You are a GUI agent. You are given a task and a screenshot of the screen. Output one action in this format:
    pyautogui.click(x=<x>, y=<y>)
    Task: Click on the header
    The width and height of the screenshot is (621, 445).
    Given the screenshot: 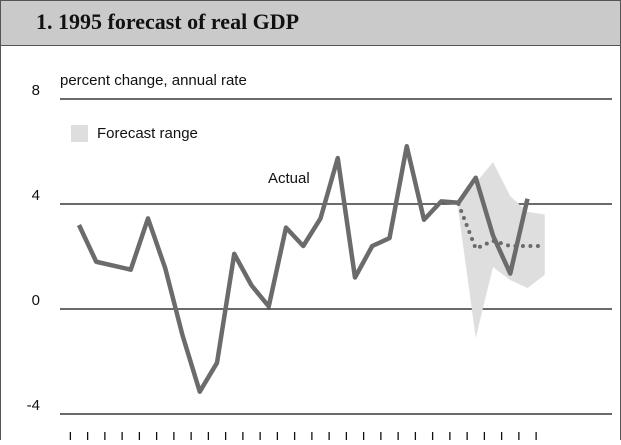 What is the action you would take?
    pyautogui.click(x=310, y=23)
    